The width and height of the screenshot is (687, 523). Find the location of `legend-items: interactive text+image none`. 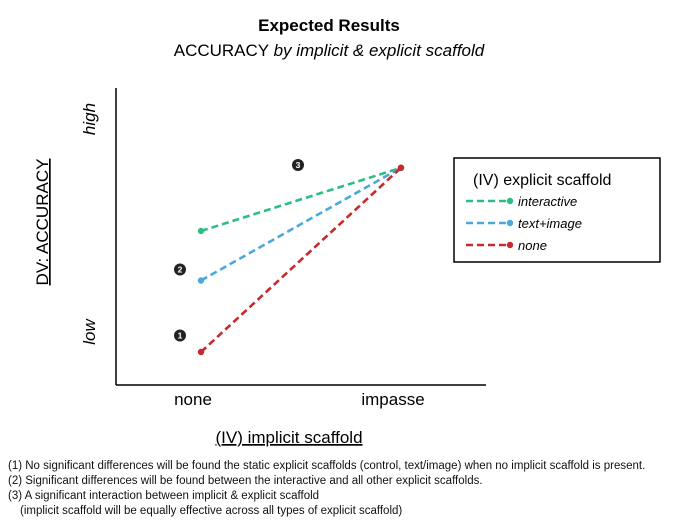

legend-items: interactive text+image none is located at coordinates (524, 223).